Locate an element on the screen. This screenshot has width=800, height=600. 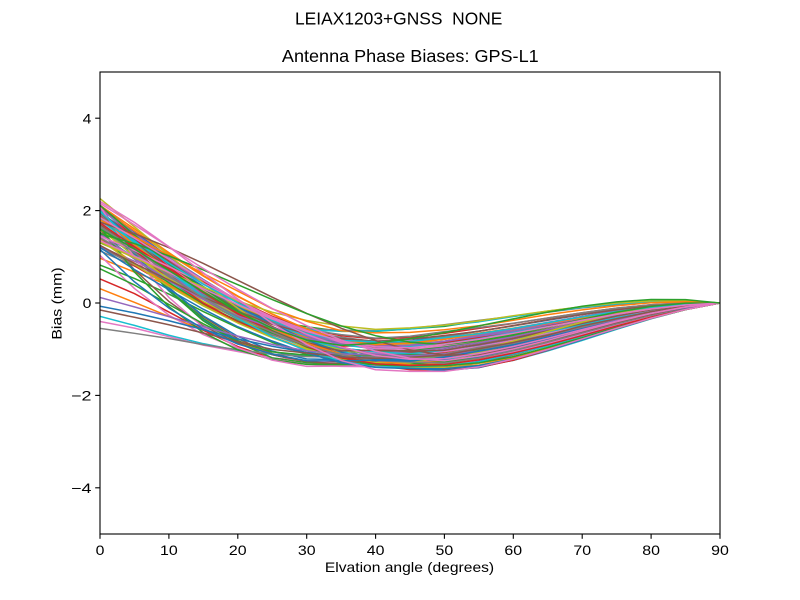
svg-text: 30 is located at coordinates (307, 550).